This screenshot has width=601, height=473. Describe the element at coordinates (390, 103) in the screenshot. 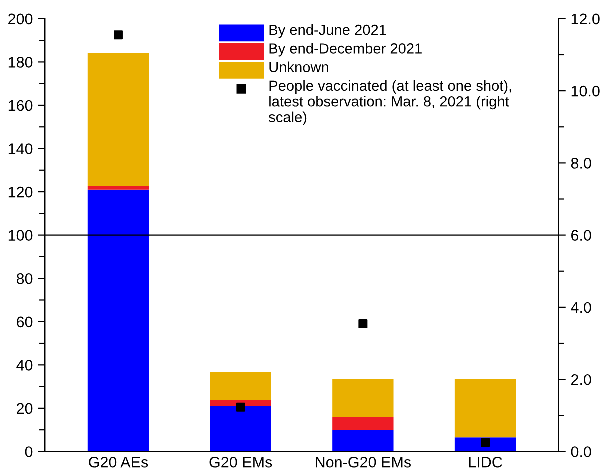

I see `legend-label: People vaccinated (at least one shot), latest observation: Mar. 8, 2021 (right scale)` at that location.